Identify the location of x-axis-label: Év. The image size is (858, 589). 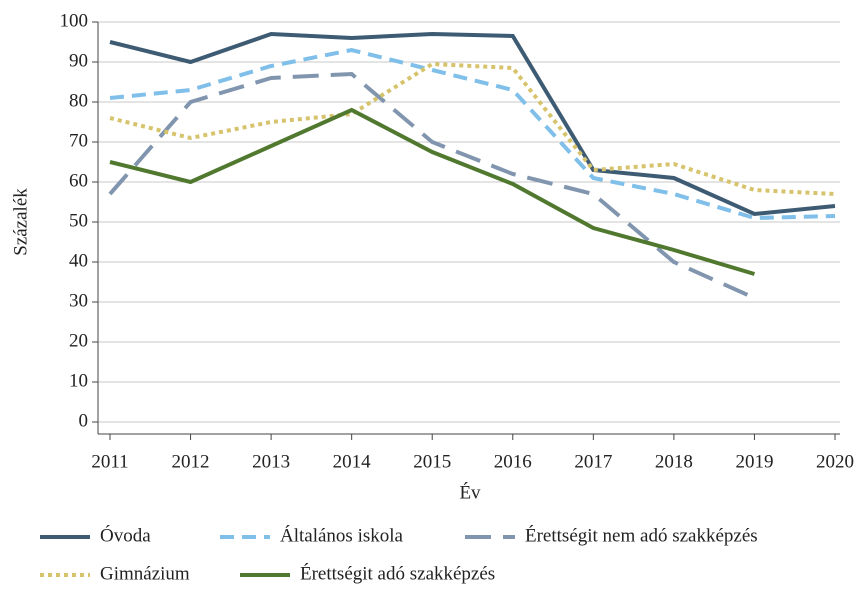
(470, 492).